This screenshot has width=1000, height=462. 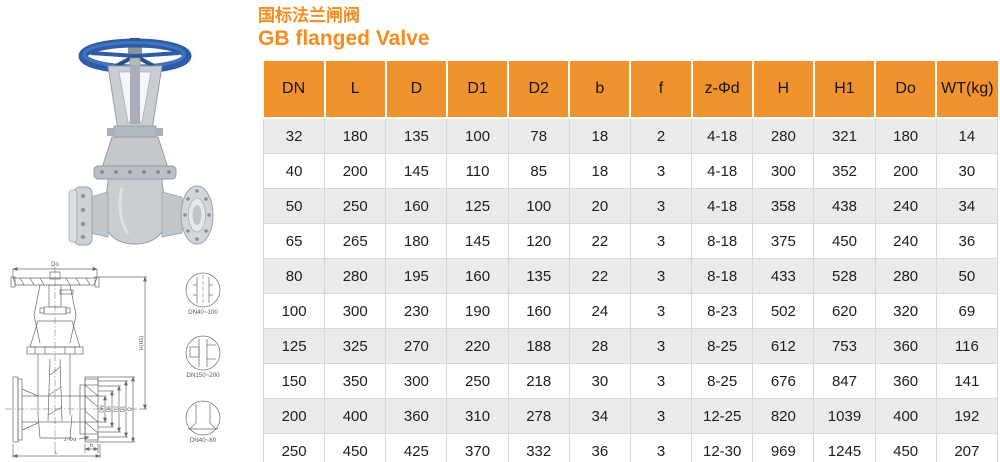 What do you see at coordinates (203, 312) in the screenshot?
I see `detail-label-1: DN40~100` at bounding box center [203, 312].